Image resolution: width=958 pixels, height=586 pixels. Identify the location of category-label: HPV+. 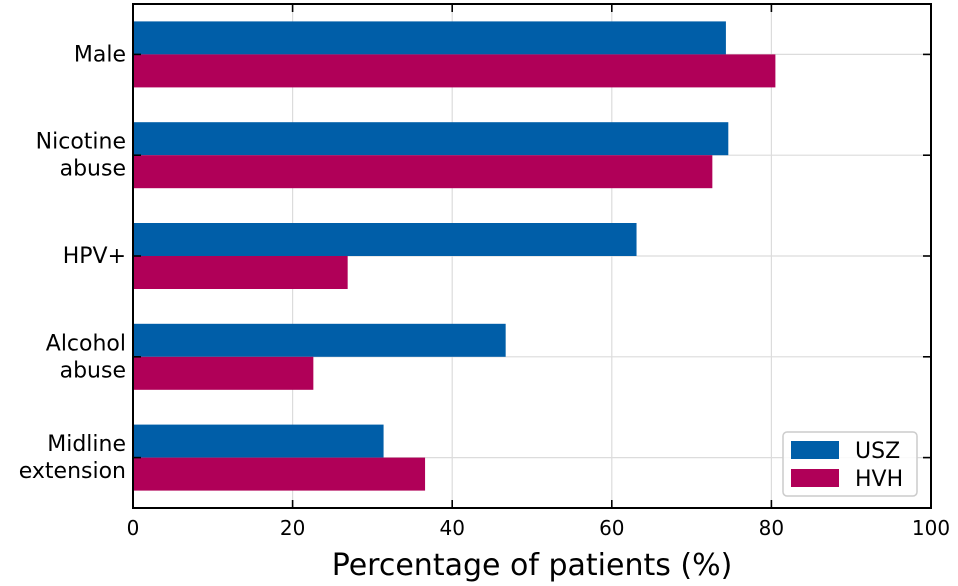
(94, 256).